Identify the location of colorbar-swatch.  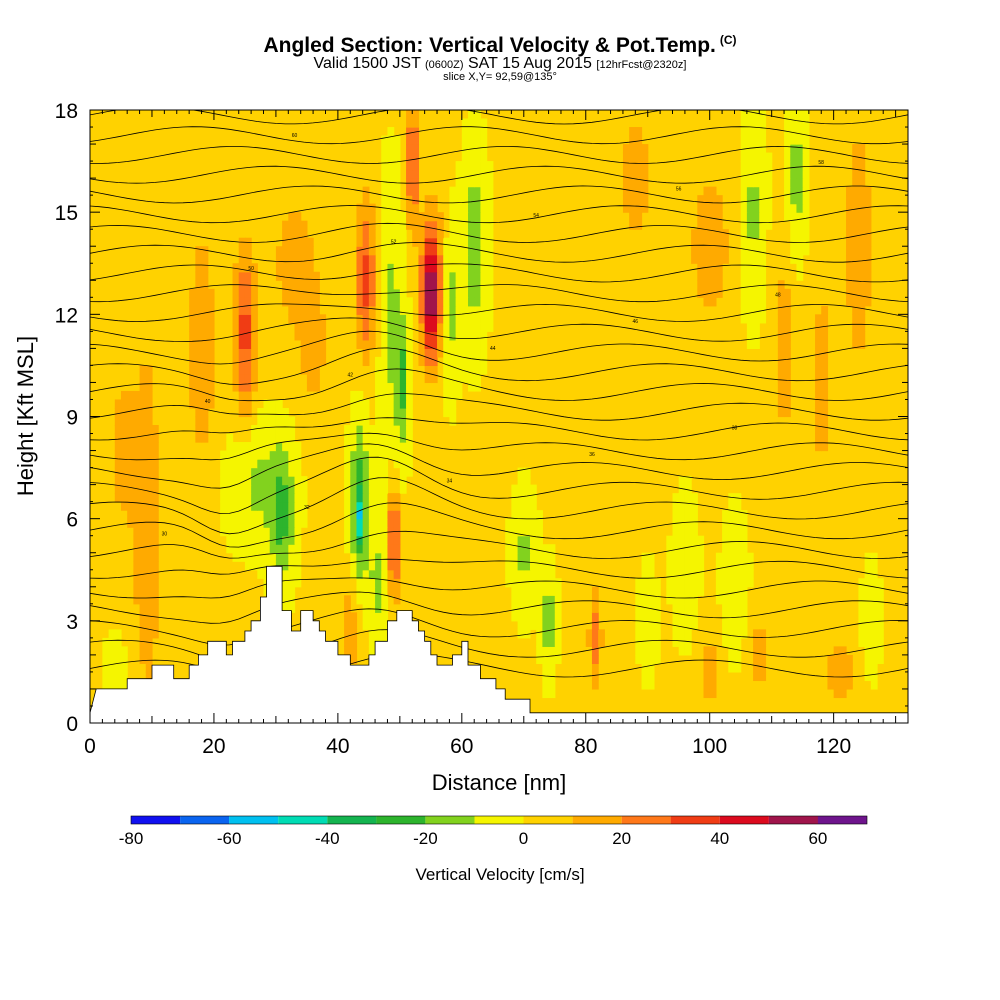
(842, 820).